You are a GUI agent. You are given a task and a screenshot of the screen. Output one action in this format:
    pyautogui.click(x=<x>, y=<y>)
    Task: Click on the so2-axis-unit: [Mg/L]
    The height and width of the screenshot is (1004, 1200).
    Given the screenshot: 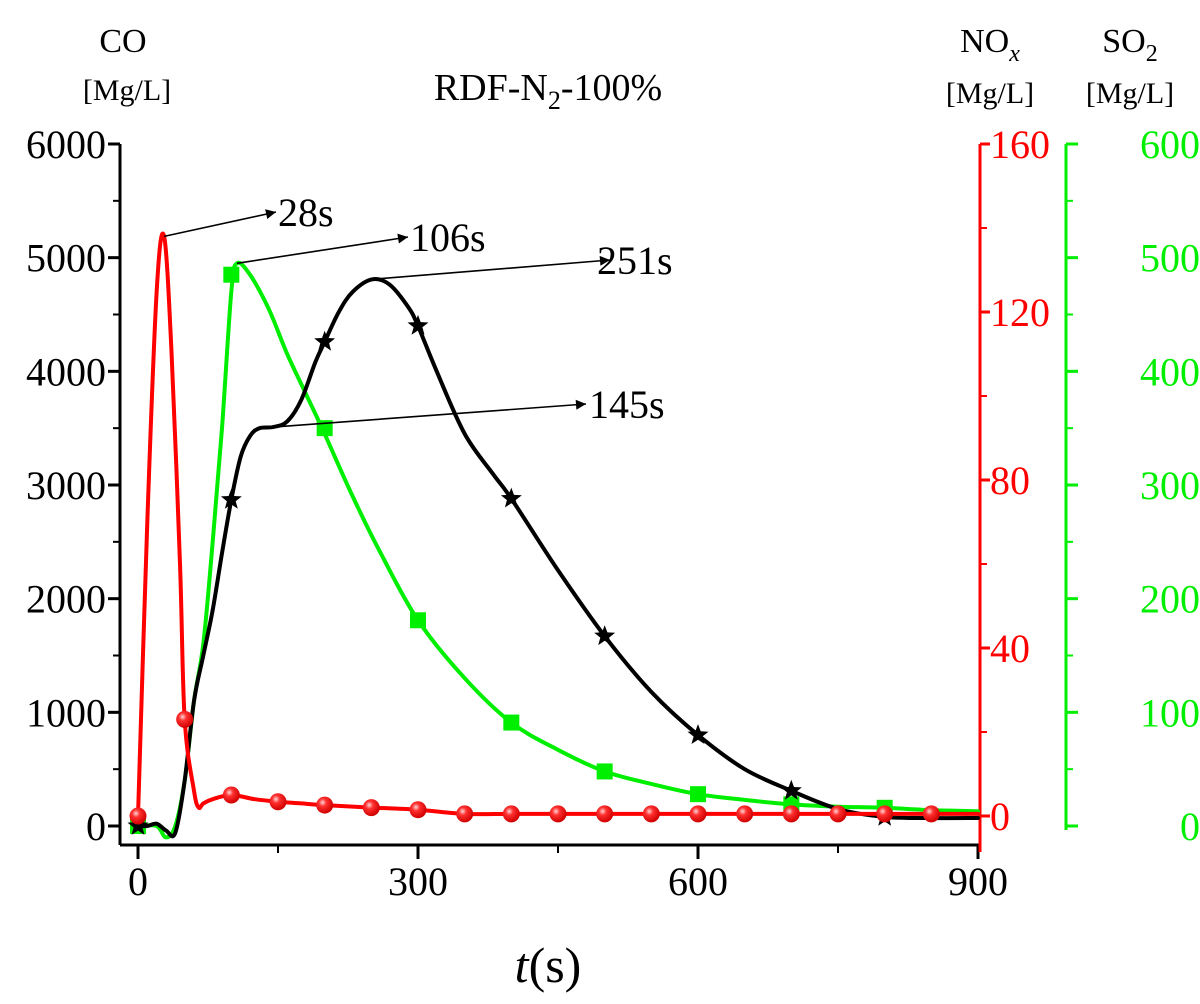 What is the action you would take?
    pyautogui.click(x=1130, y=93)
    